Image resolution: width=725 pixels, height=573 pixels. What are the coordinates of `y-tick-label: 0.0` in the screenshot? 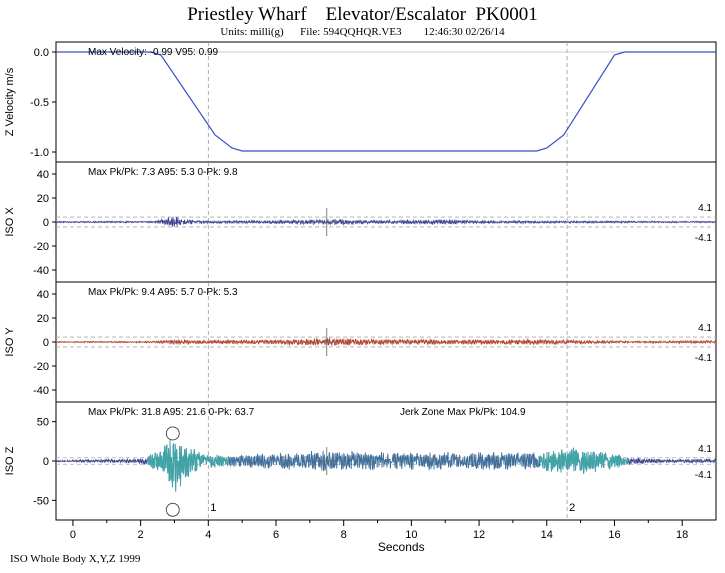 It's located at (41, 53).